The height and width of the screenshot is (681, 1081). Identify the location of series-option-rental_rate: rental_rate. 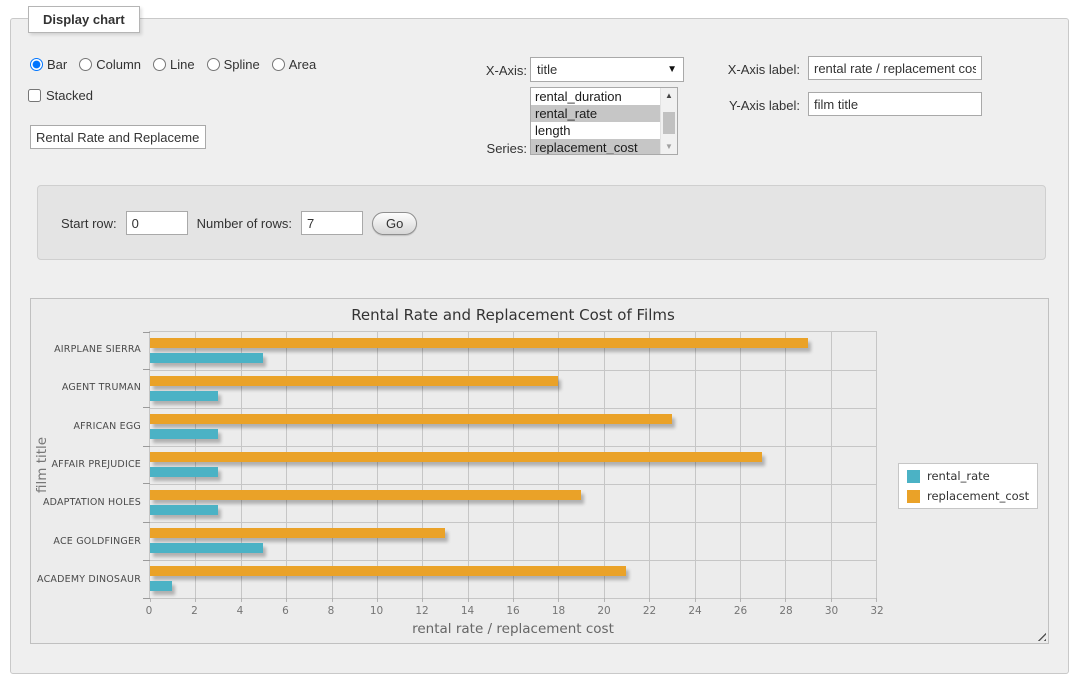
(595, 113).